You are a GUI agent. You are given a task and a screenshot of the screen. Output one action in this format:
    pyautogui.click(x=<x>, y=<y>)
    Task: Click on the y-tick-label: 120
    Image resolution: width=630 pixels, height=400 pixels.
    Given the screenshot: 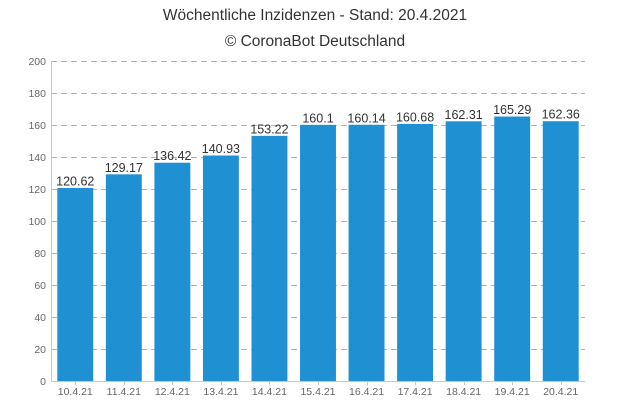 What is the action you would take?
    pyautogui.click(x=37, y=190)
    